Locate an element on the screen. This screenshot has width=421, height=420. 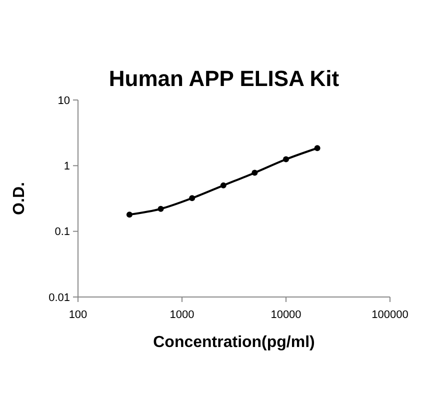
y-tick-label: 0.01 is located at coordinates (59, 298).